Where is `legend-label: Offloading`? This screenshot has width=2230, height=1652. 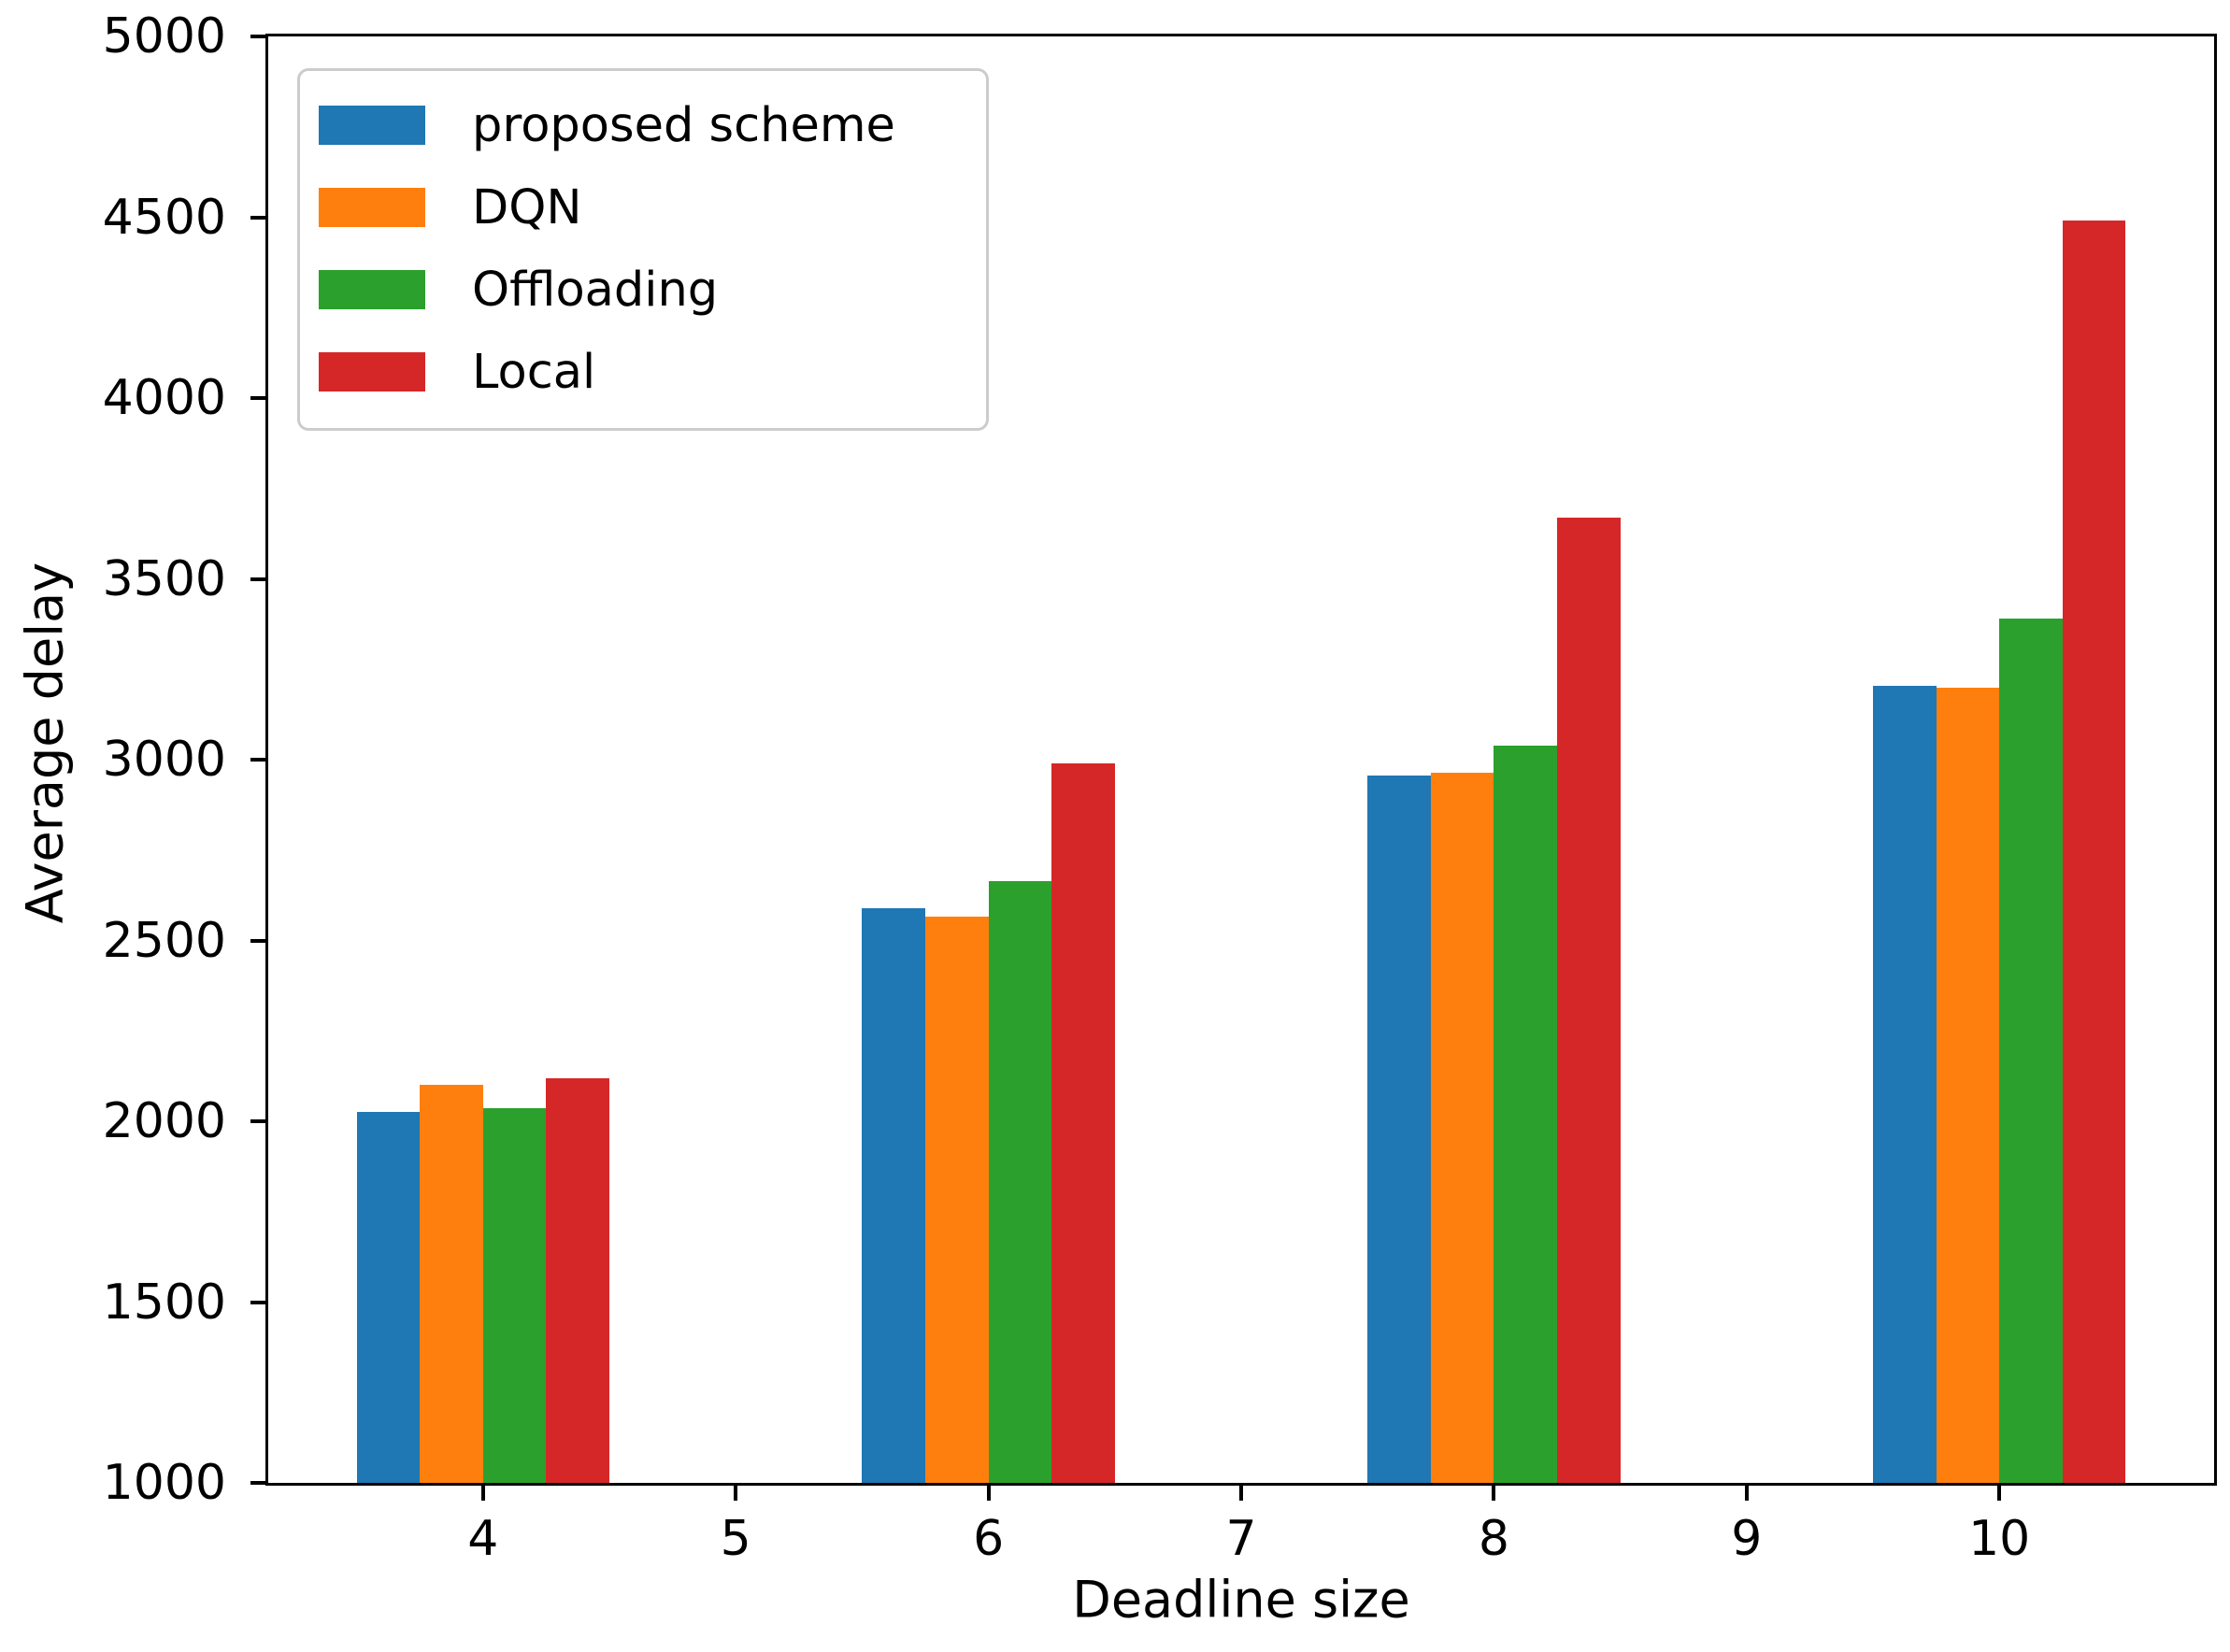 legend-label: Offloading is located at coordinates (595, 290).